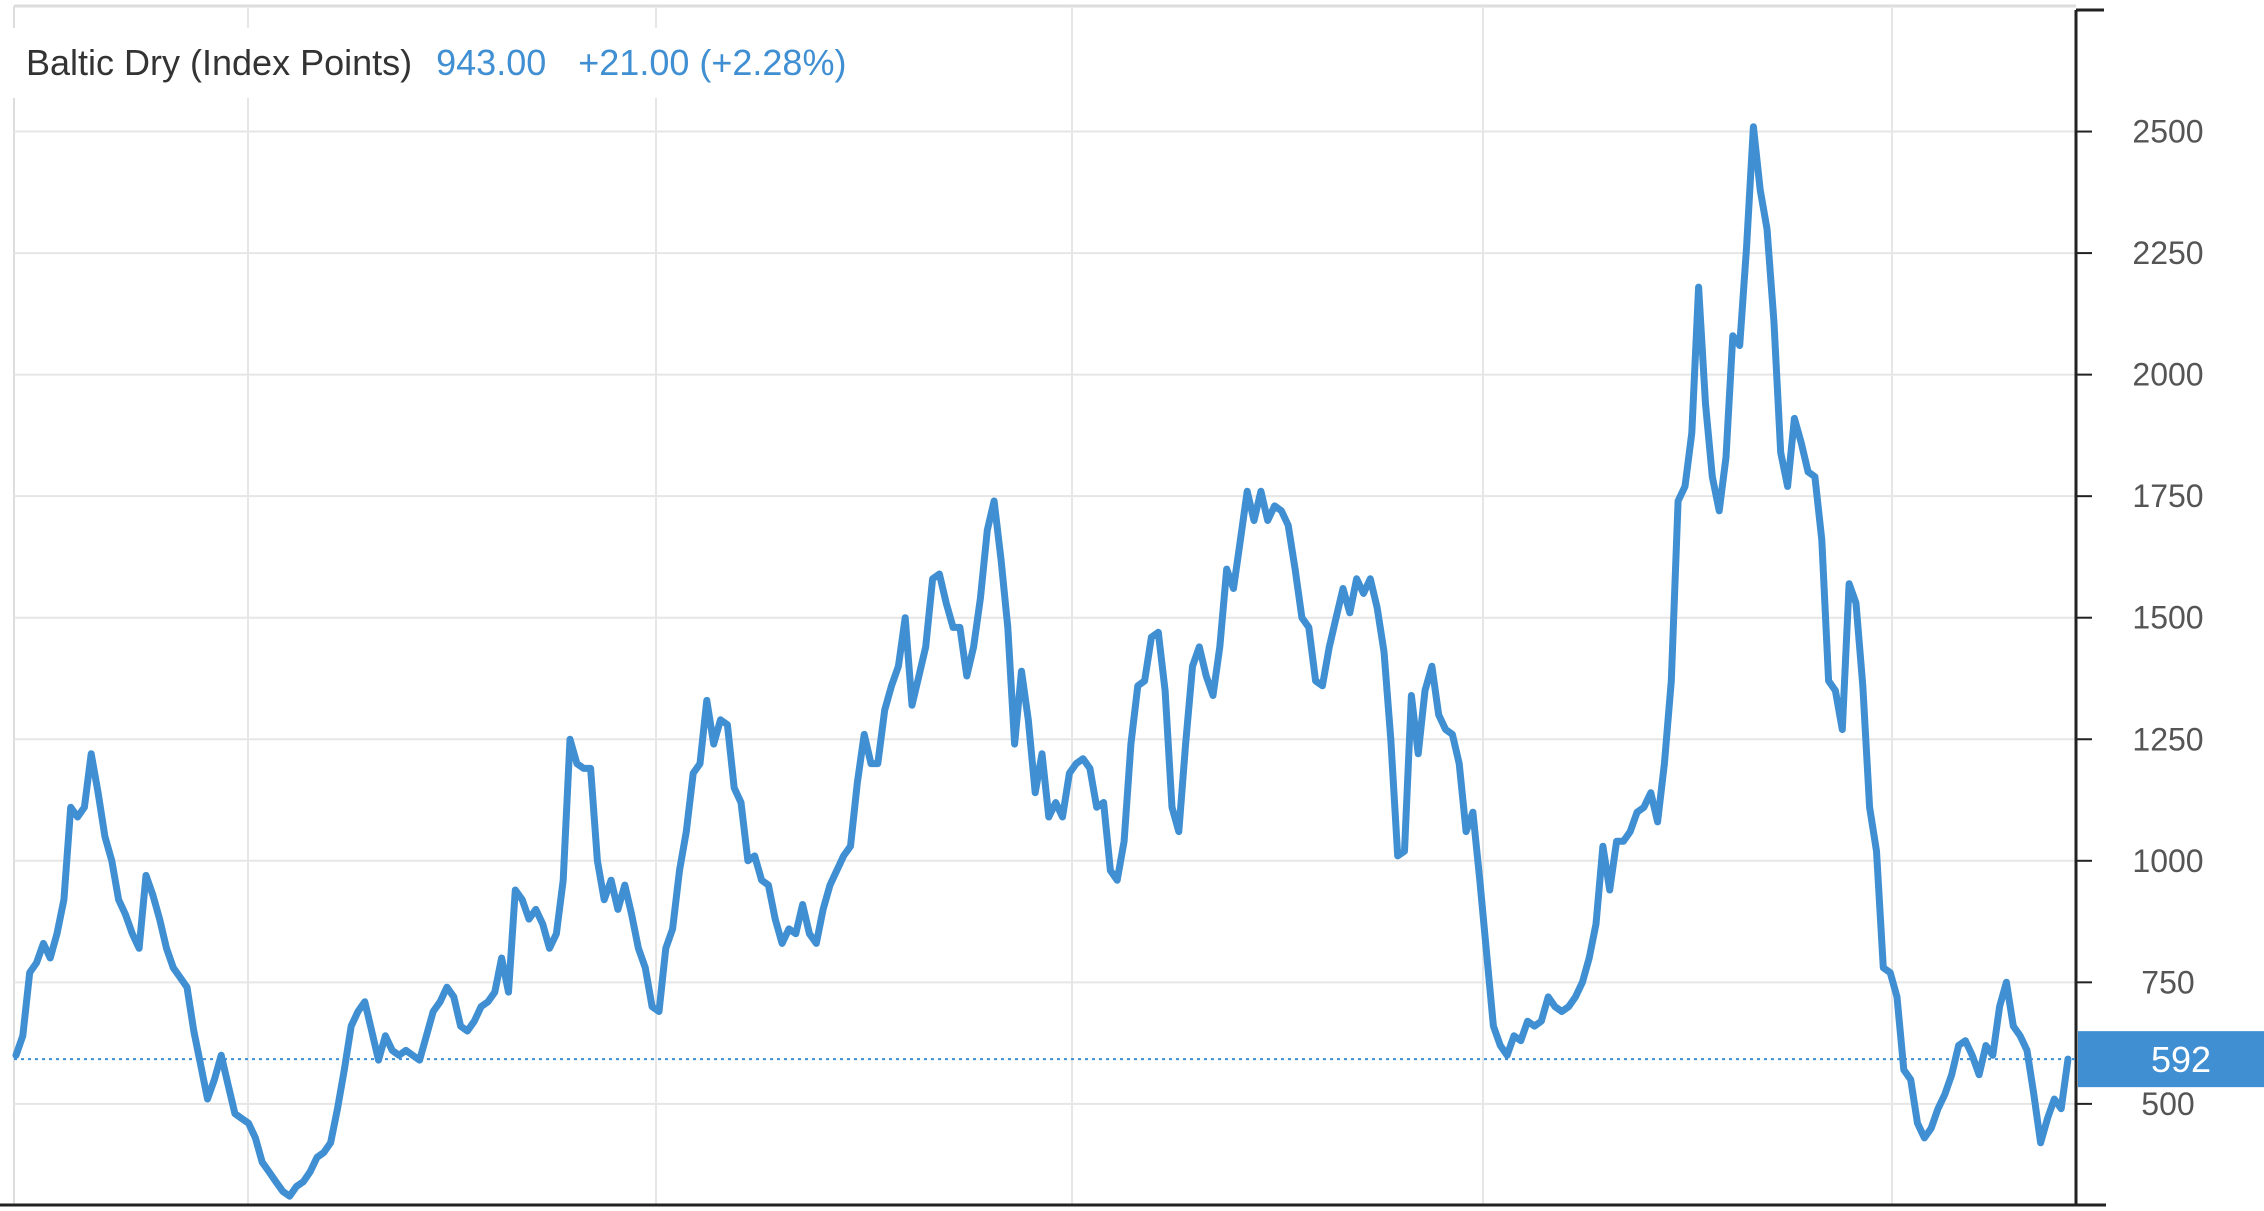  What do you see at coordinates (219, 62) in the screenshot?
I see `legend-series-name: Baltic Dry (Index Points)` at bounding box center [219, 62].